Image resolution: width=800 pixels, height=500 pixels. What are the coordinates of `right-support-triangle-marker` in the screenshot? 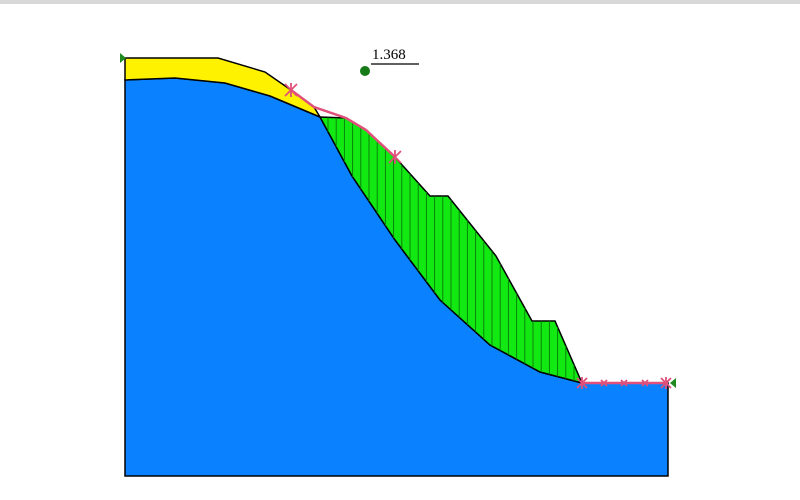 It's located at (673, 383).